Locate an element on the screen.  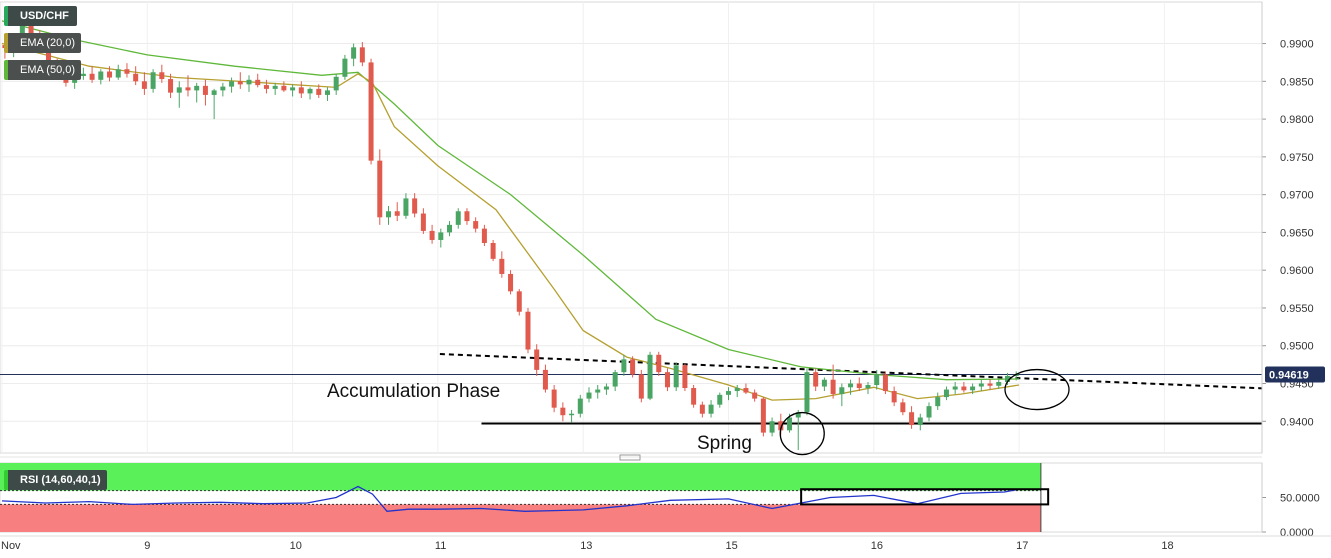
price-tick-label: 0.9900 is located at coordinates (1297, 45).